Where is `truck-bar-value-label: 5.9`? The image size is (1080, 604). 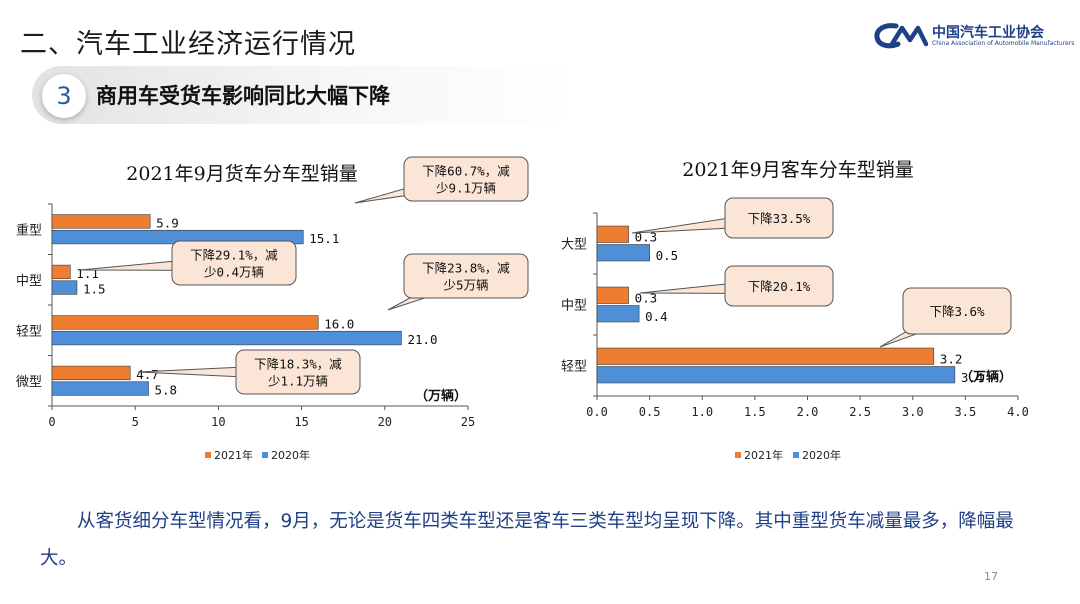 truck-bar-value-label: 5.9 is located at coordinates (167, 222).